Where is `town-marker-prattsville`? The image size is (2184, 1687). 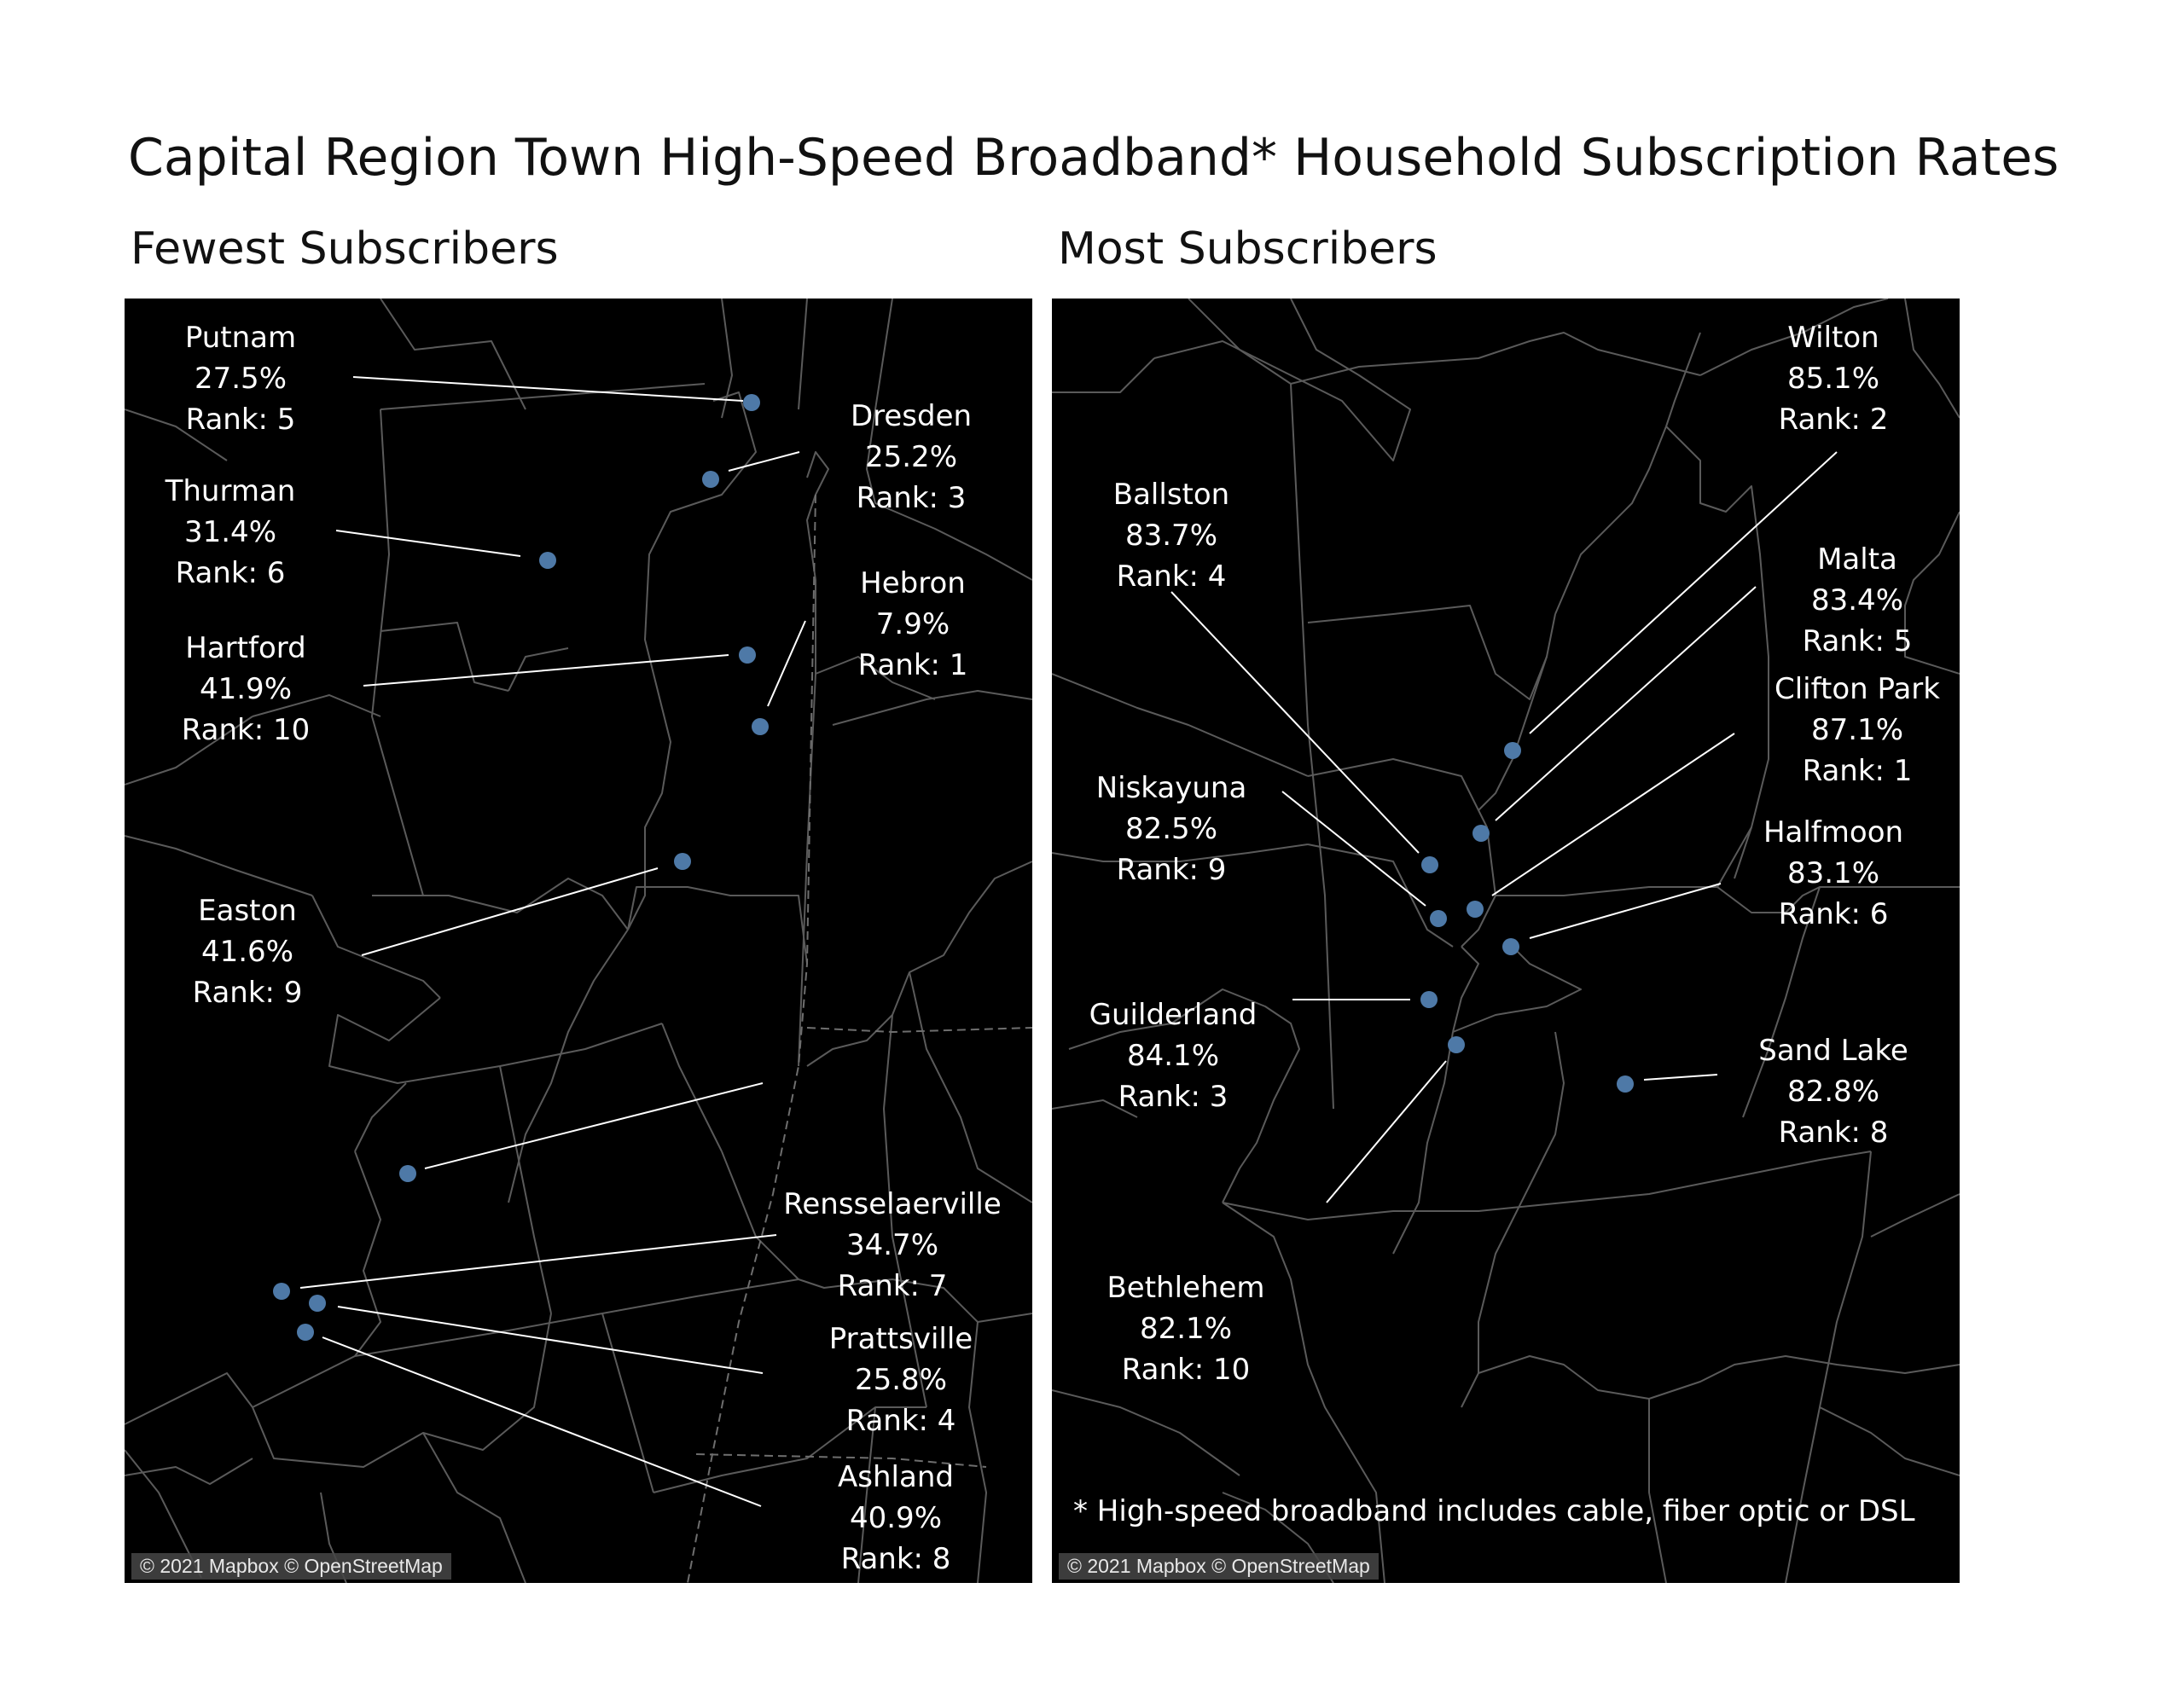 town-marker-prattsville is located at coordinates (281, 1292).